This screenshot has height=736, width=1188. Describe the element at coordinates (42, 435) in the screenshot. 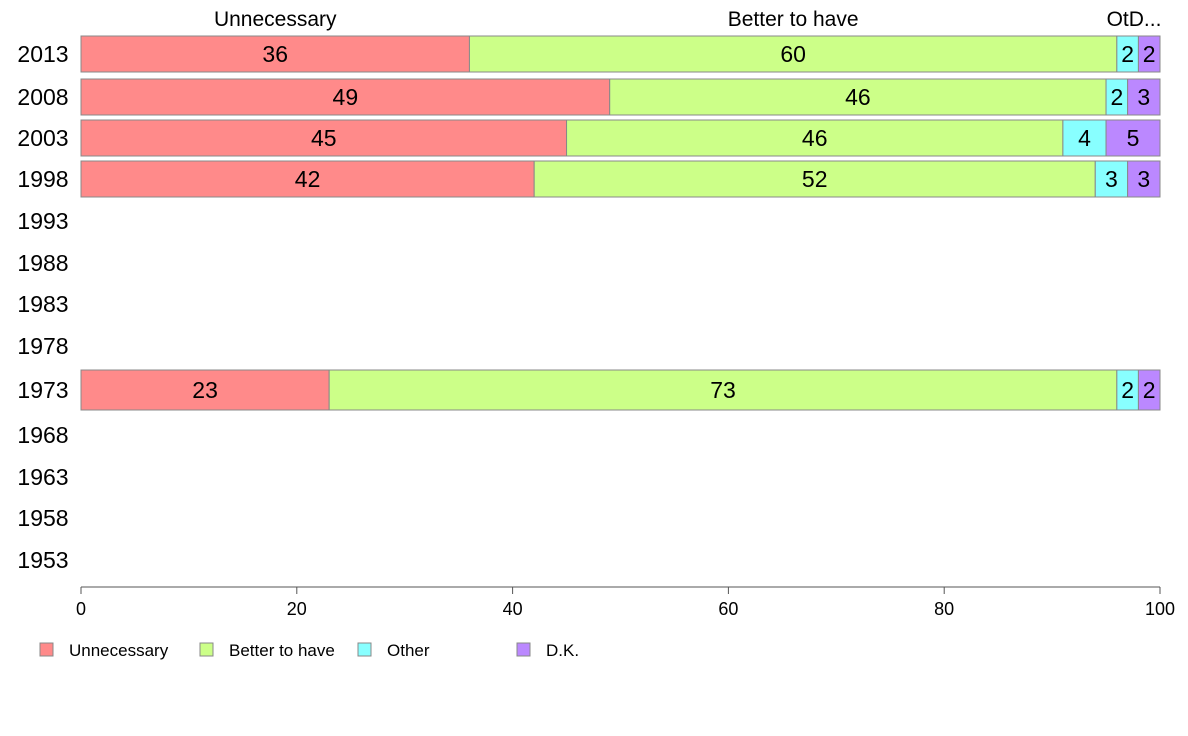

I see `category-label: 1968` at that location.